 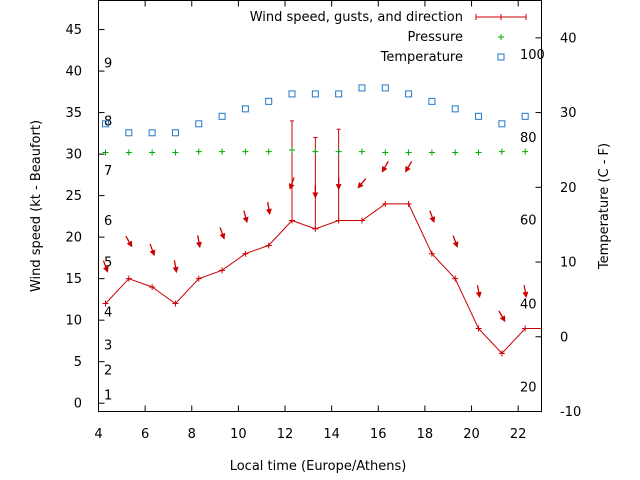 I want to click on y-tick-label: 5, so click(x=78, y=362).